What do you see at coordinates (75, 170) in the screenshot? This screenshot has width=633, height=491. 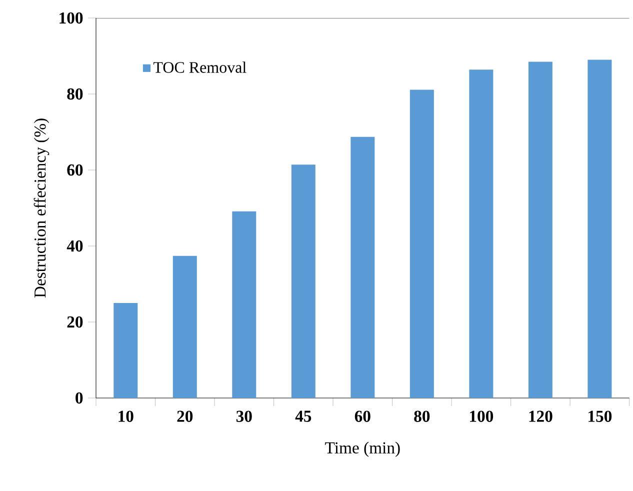 I see `y-tick-label: 60` at bounding box center [75, 170].